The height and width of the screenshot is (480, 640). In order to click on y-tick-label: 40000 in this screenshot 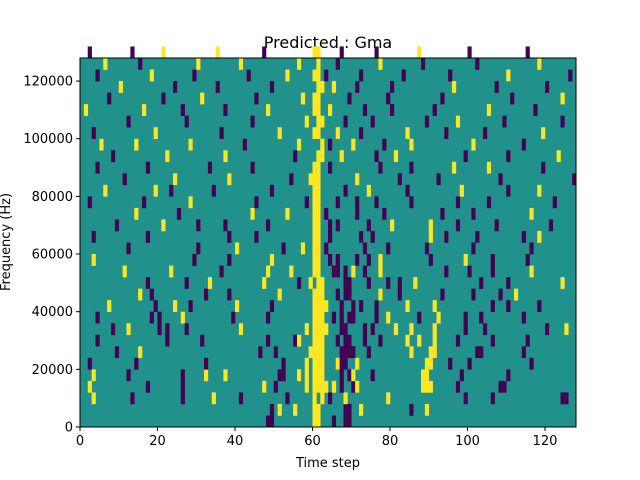, I will do `click(52, 312)`.